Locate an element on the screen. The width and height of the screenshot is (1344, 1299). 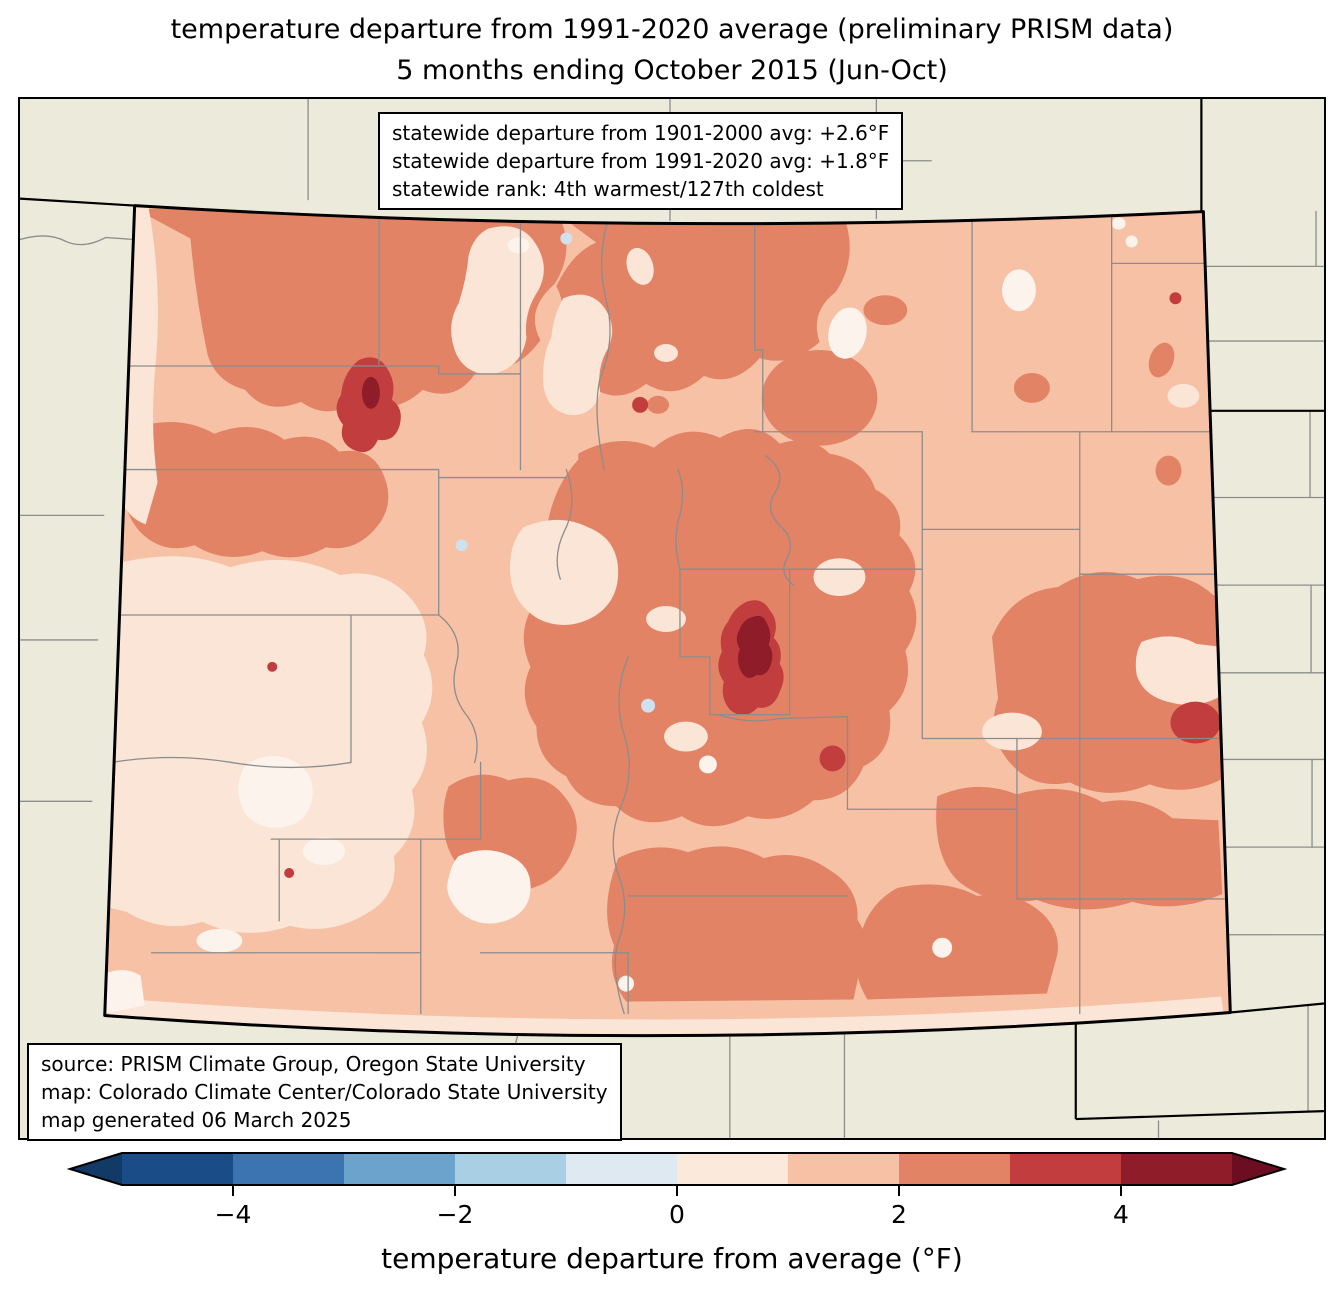
colorbar-tick-label: 4 is located at coordinates (1121, 1214).